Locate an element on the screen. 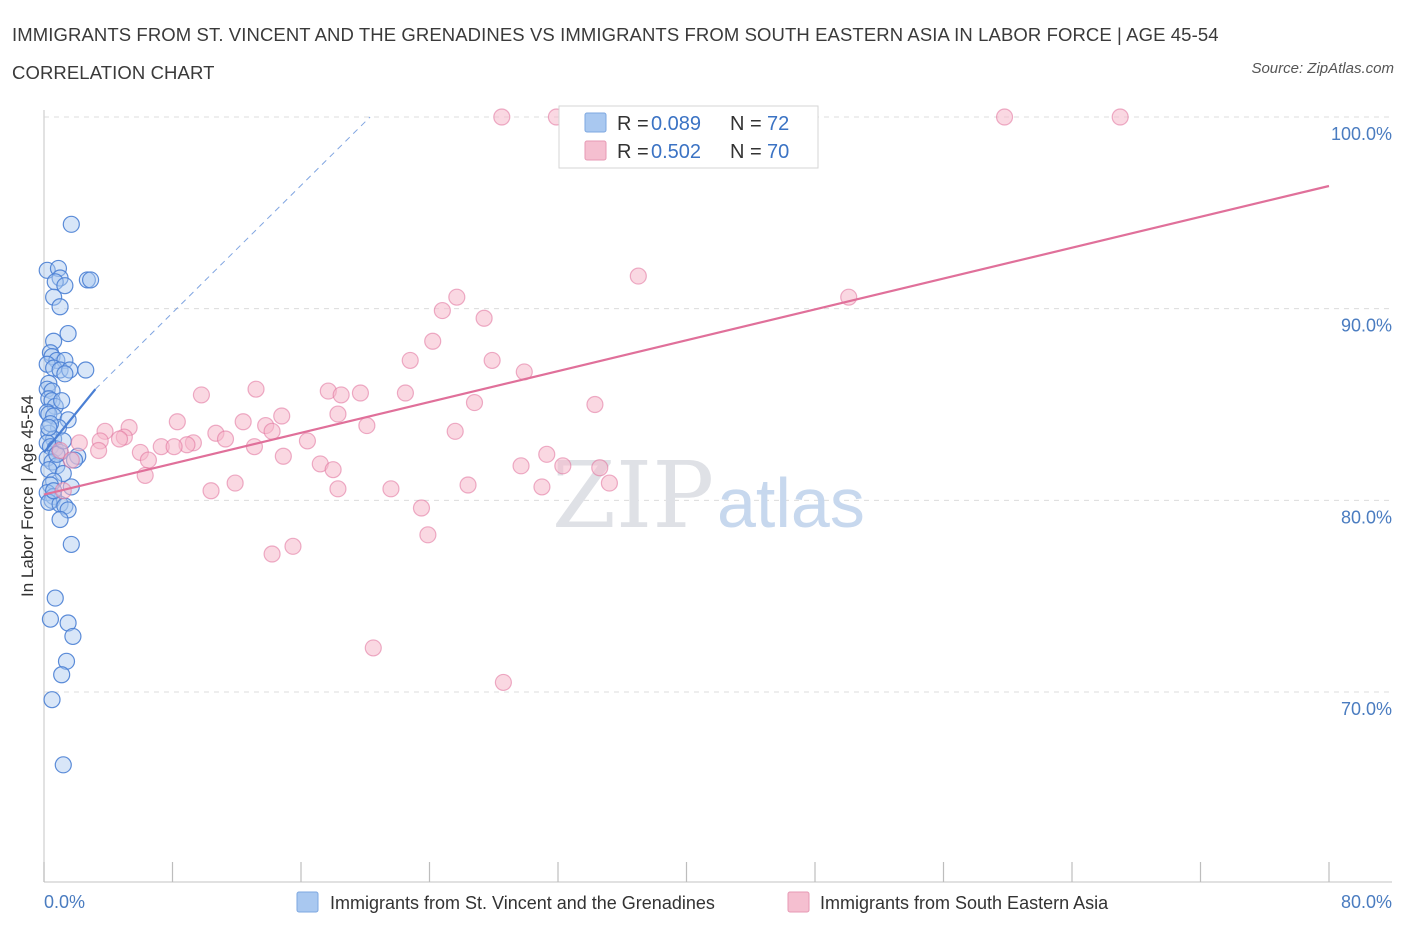 The height and width of the screenshot is (930, 1406). legend-r-value-pink: 0.502 is located at coordinates (676, 152).